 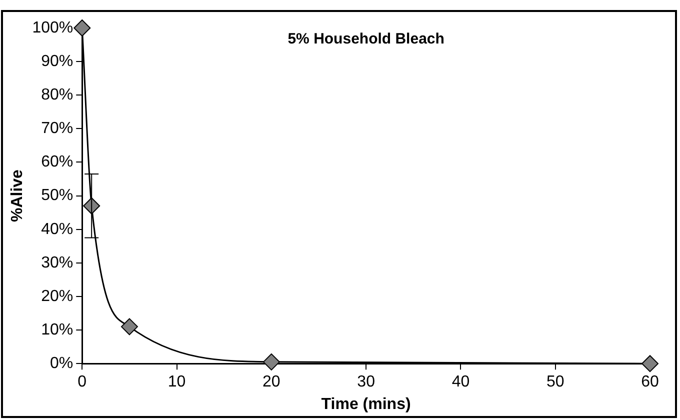 I want to click on x-tick-label: 10, so click(x=177, y=382).